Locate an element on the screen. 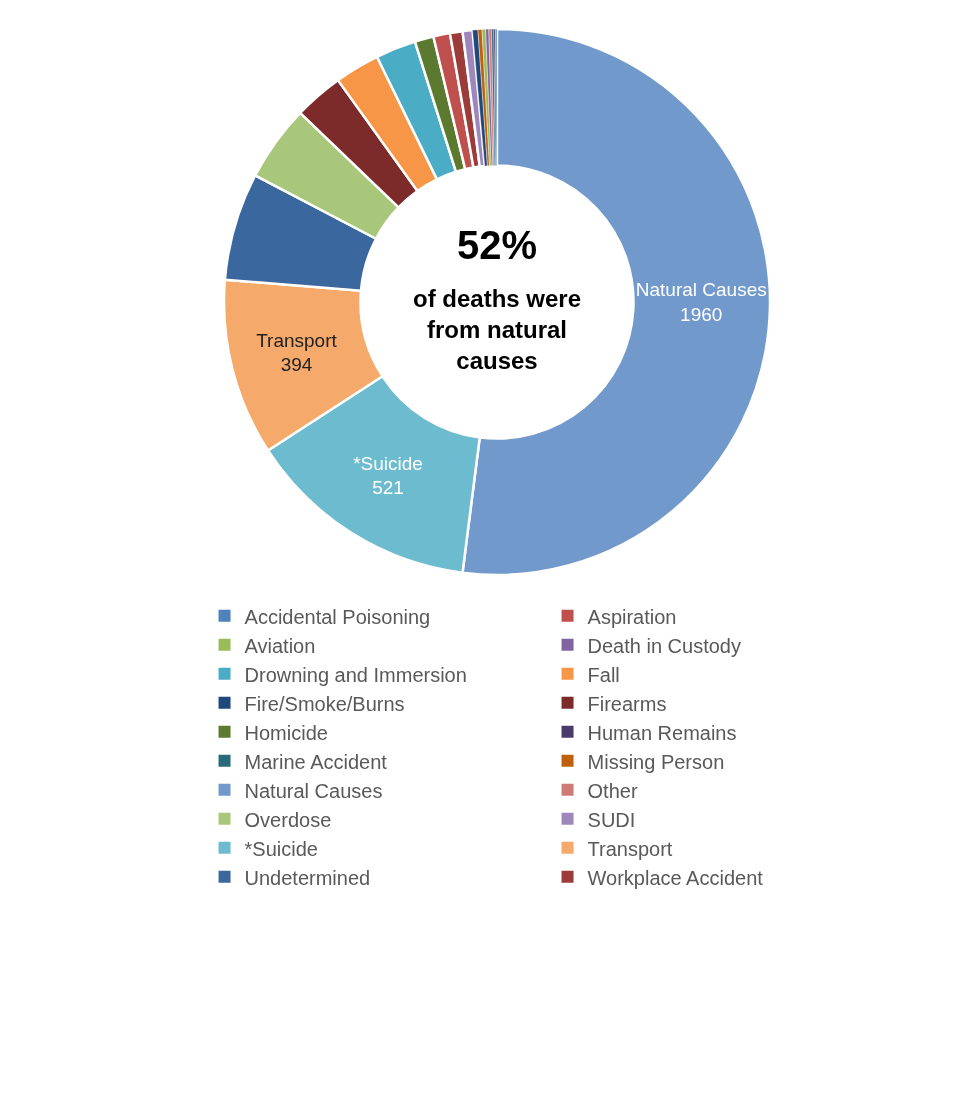 This screenshot has height=1094, width=974. legend-label: SUDI is located at coordinates (611, 819).